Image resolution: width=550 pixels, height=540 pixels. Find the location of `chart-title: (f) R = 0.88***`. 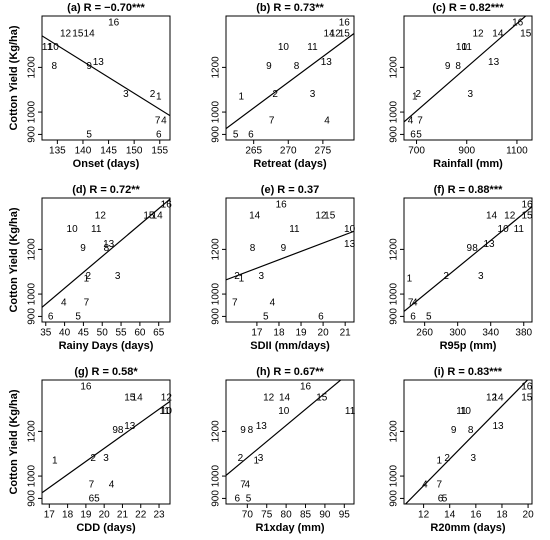

chart-title: (f) R = 0.88*** is located at coordinates (468, 190).